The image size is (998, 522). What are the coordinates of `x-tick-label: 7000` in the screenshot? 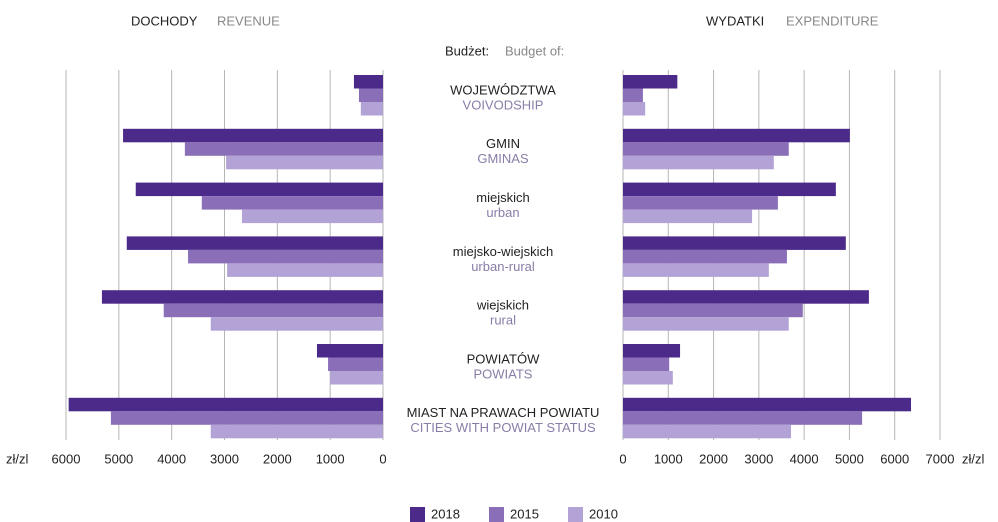 It's located at (940, 458).